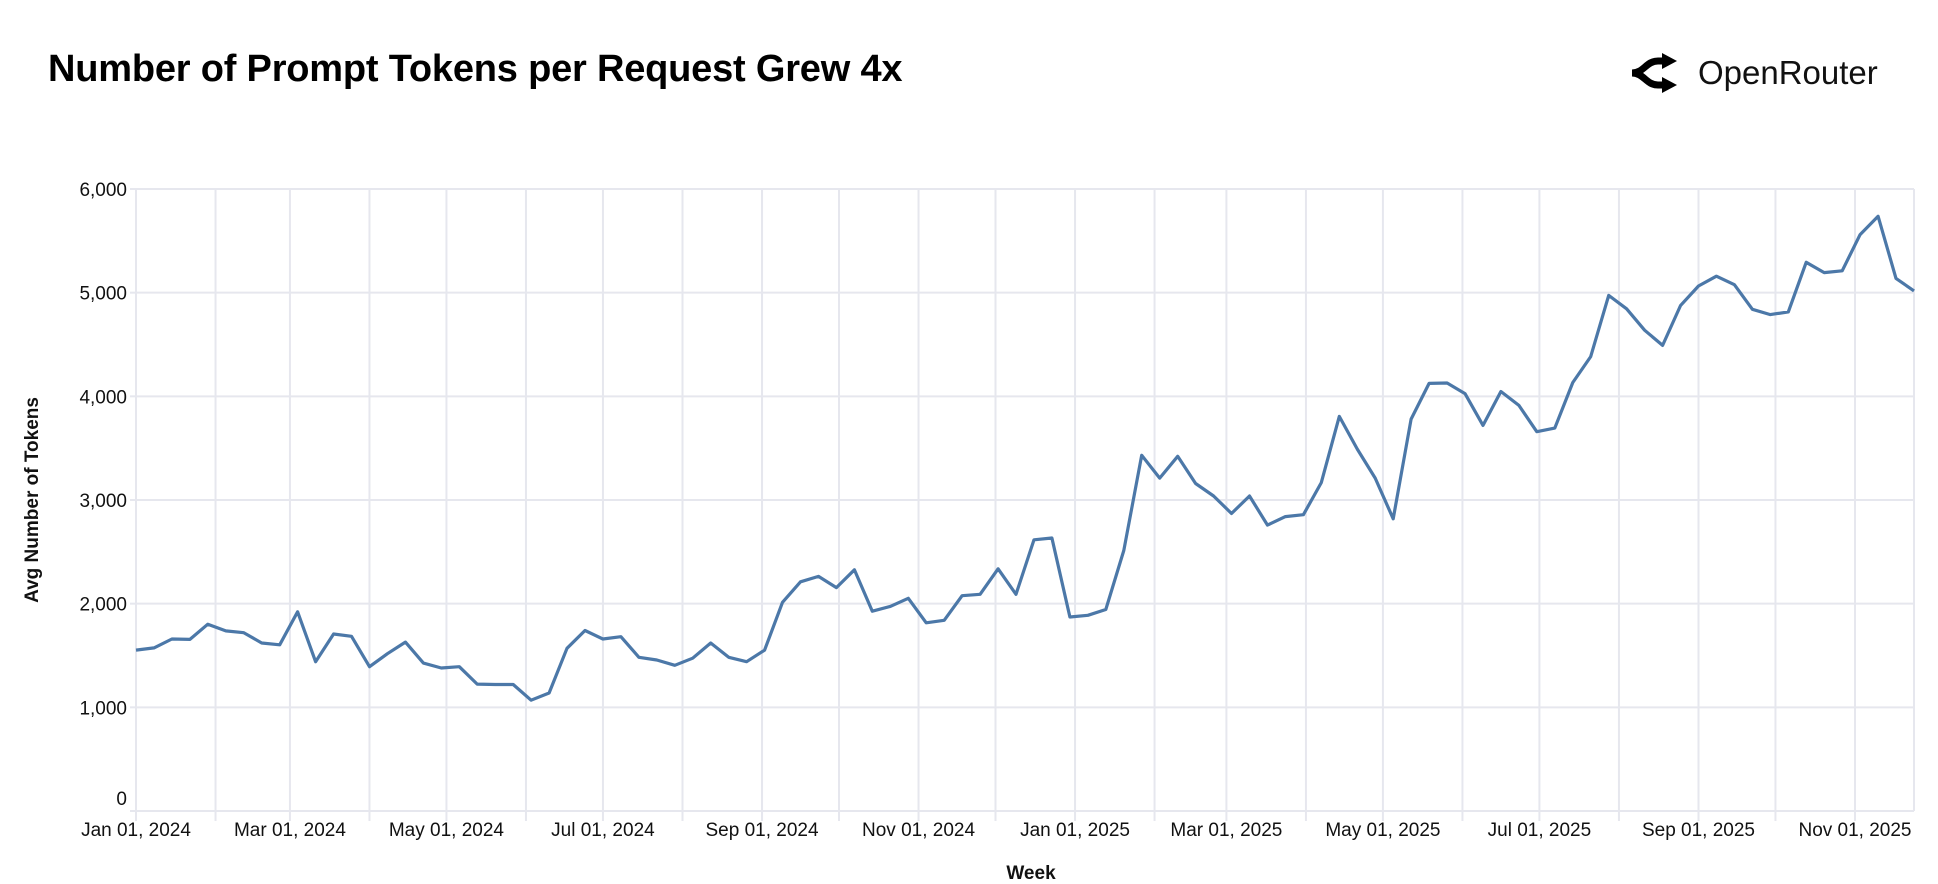 Image resolution: width=1938 pixels, height=884 pixels. Describe the element at coordinates (1788, 72) in the screenshot. I see `logo-text: OpenRouter` at that location.